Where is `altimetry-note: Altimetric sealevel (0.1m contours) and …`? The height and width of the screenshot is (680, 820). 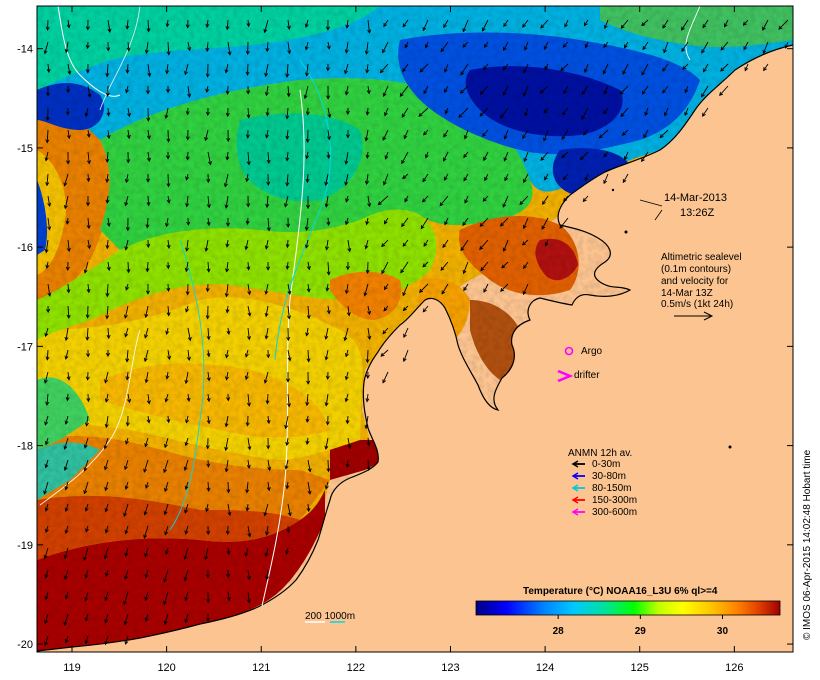 altimetry-note: Altimetric sealevel (0.1m contours) and … is located at coordinates (701, 281).